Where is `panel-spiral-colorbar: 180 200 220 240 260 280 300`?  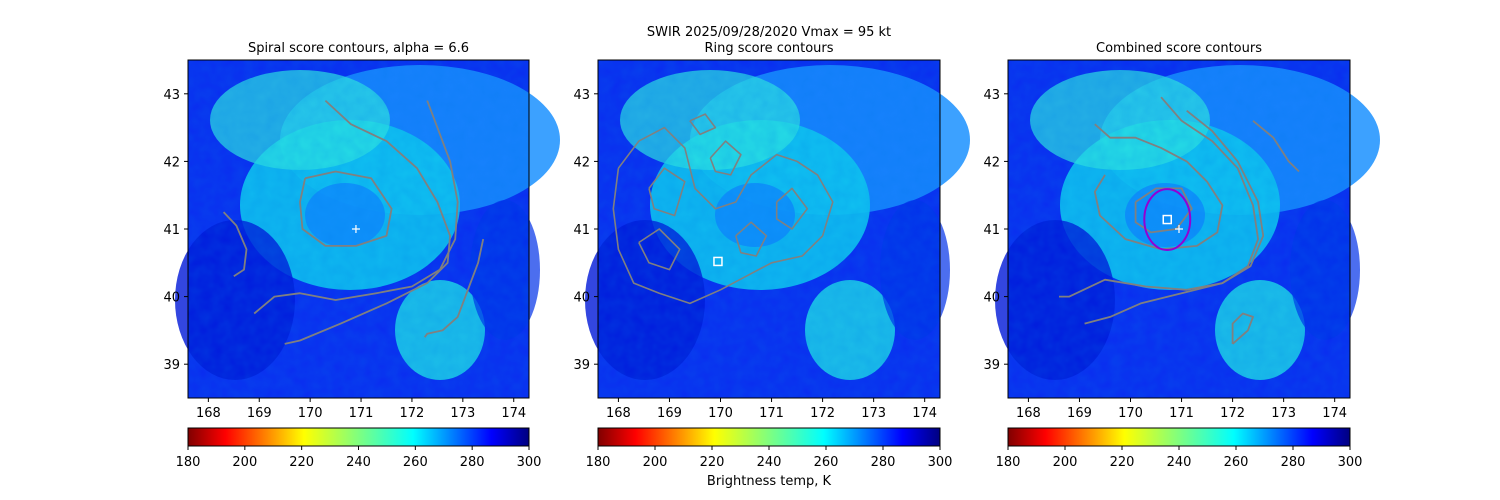
panel-spiral-colorbar: 180 200 220 240 260 280 300 is located at coordinates (359, 448).